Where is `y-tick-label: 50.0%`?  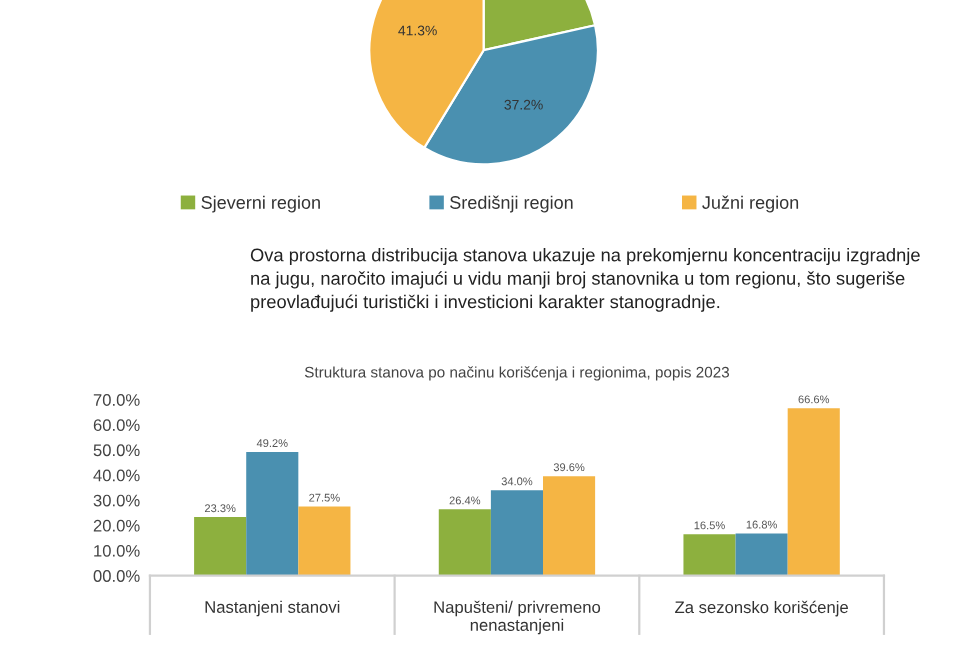
y-tick-label: 50.0% is located at coordinates (116, 450).